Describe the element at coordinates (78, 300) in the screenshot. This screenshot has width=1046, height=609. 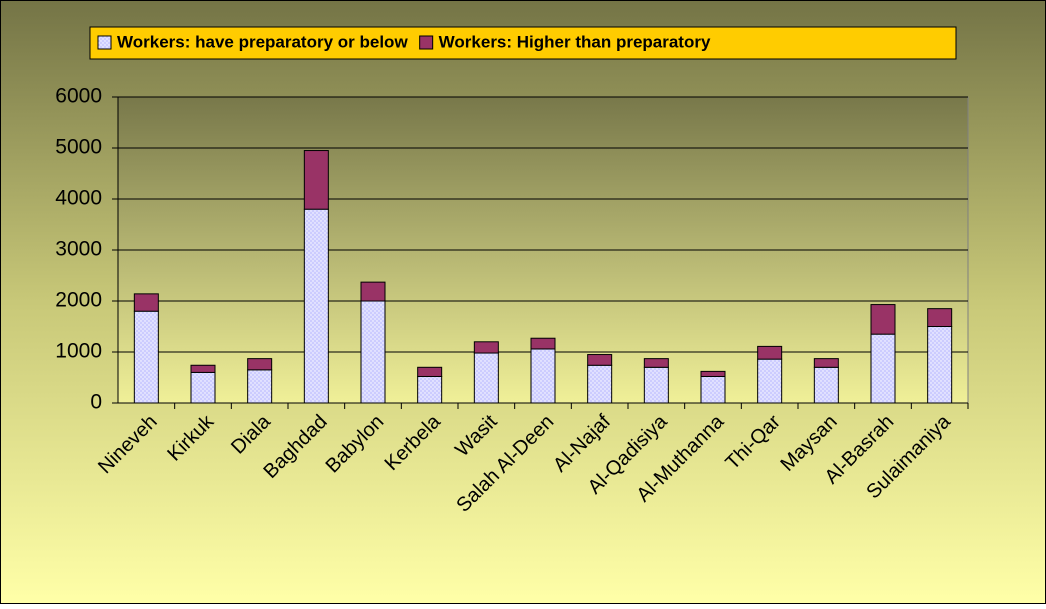
I see `y-tick-label: 2000` at that location.